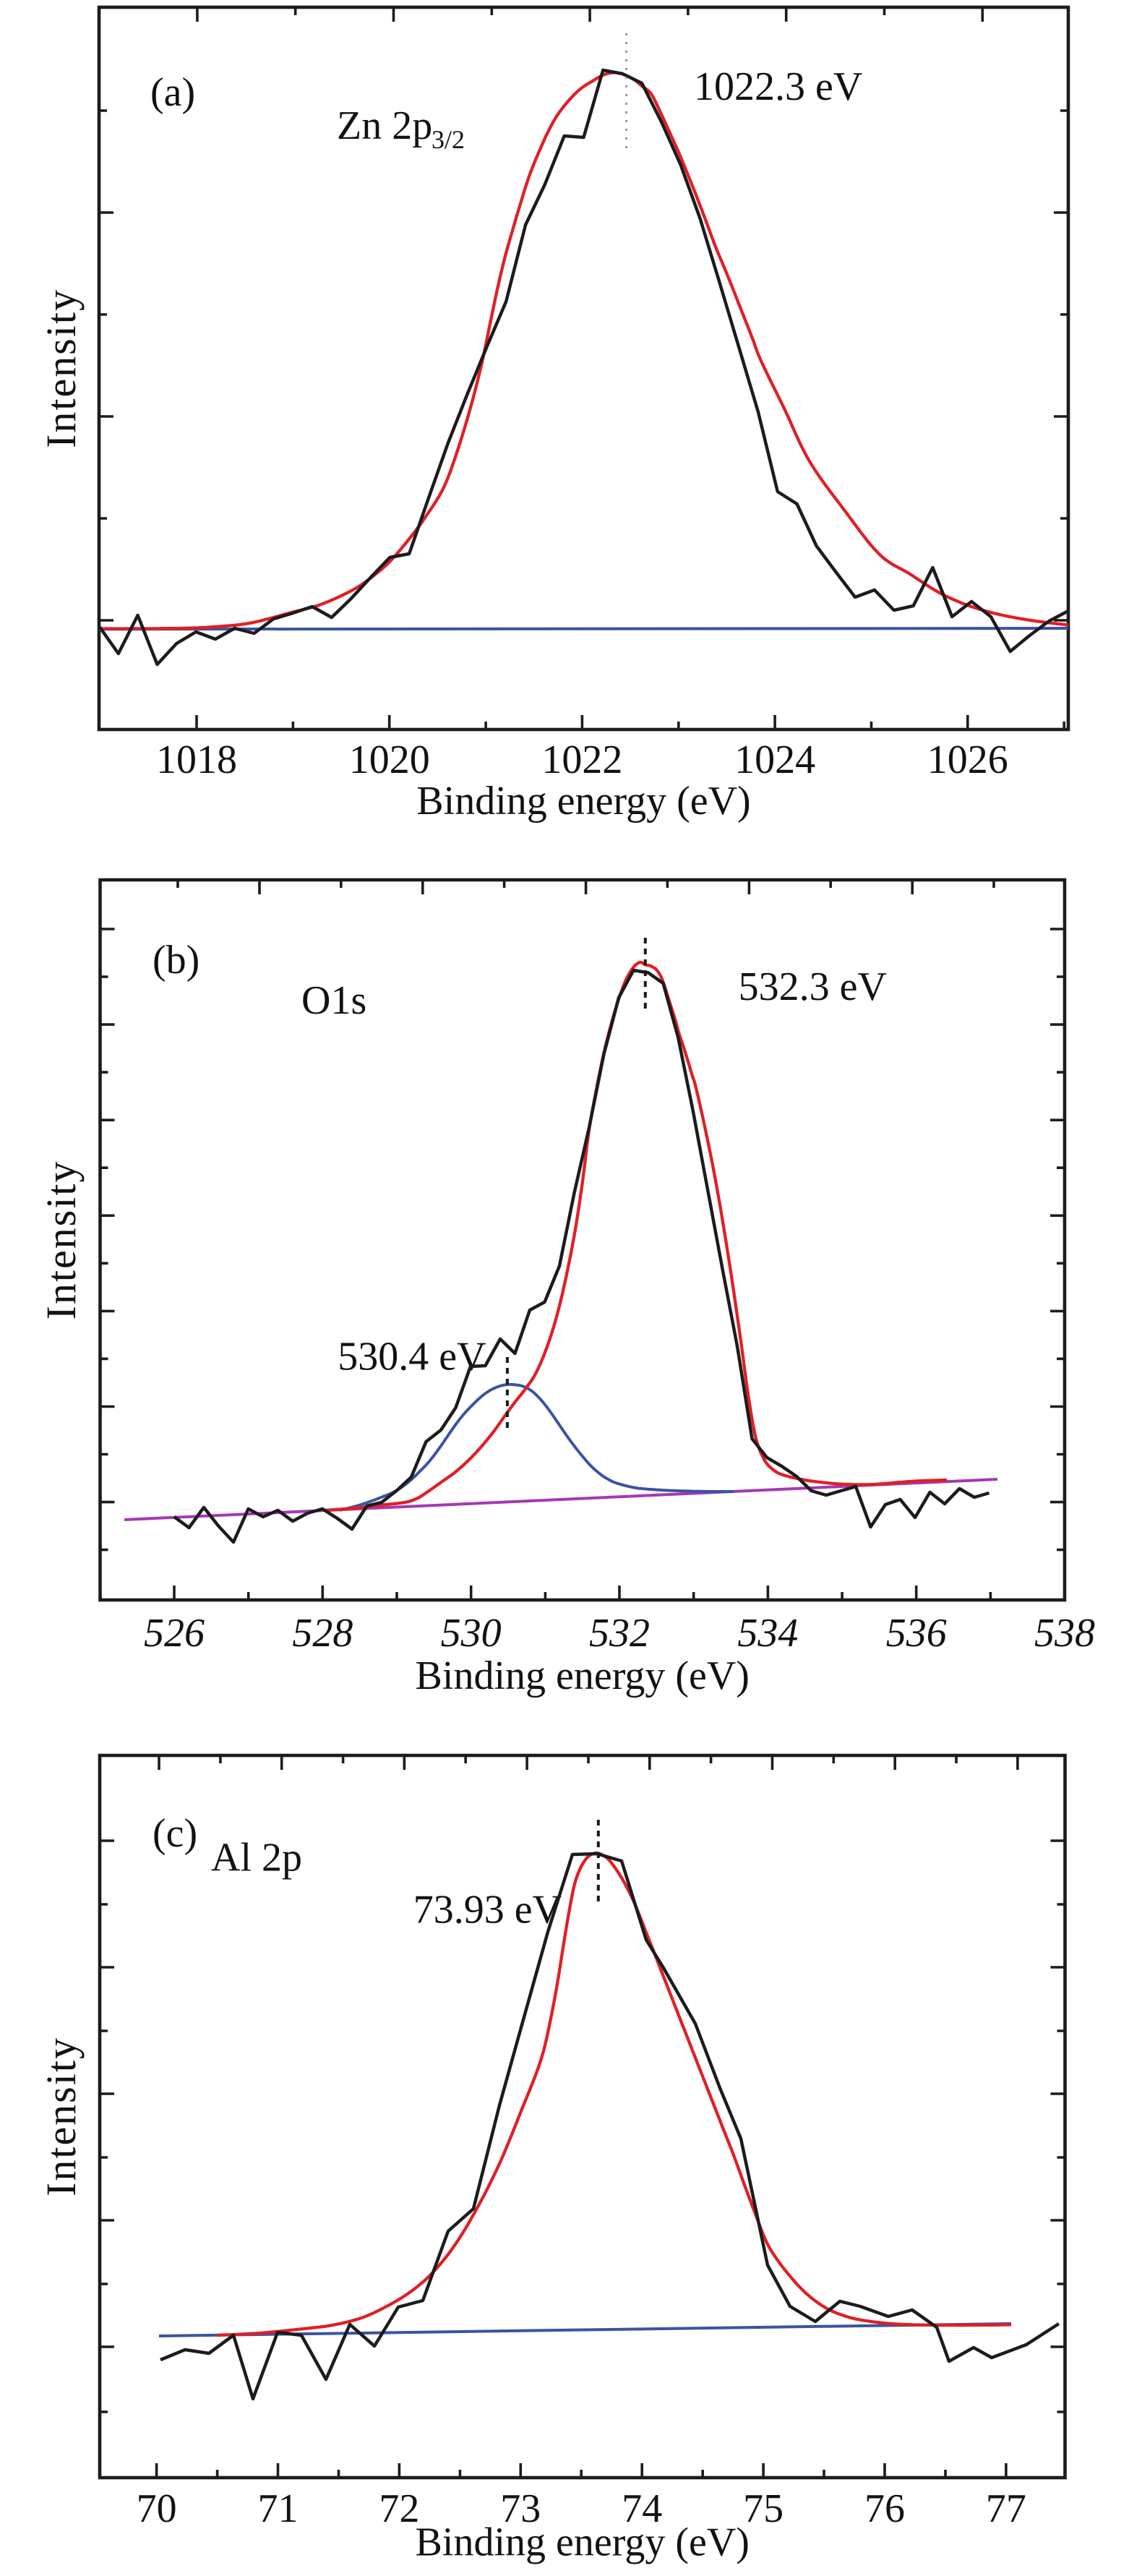 The width and height of the screenshot is (1142, 2576). What do you see at coordinates (157, 2508) in the screenshot?
I see `svg-text: 70` at bounding box center [157, 2508].